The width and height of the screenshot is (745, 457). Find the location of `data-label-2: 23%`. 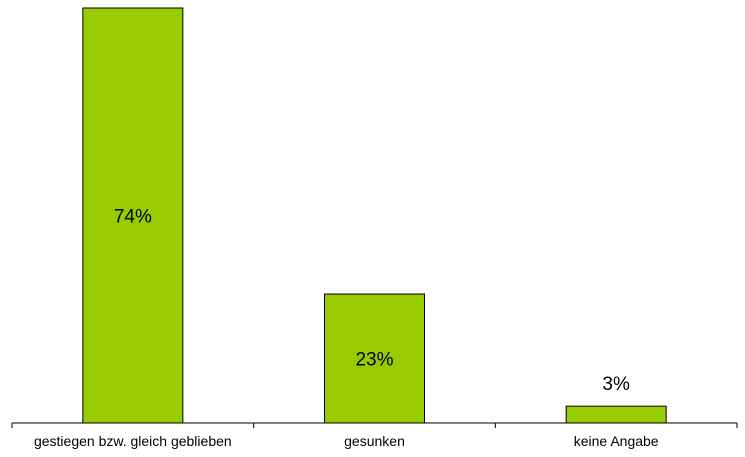

data-label-2: 23% is located at coordinates (374, 360).